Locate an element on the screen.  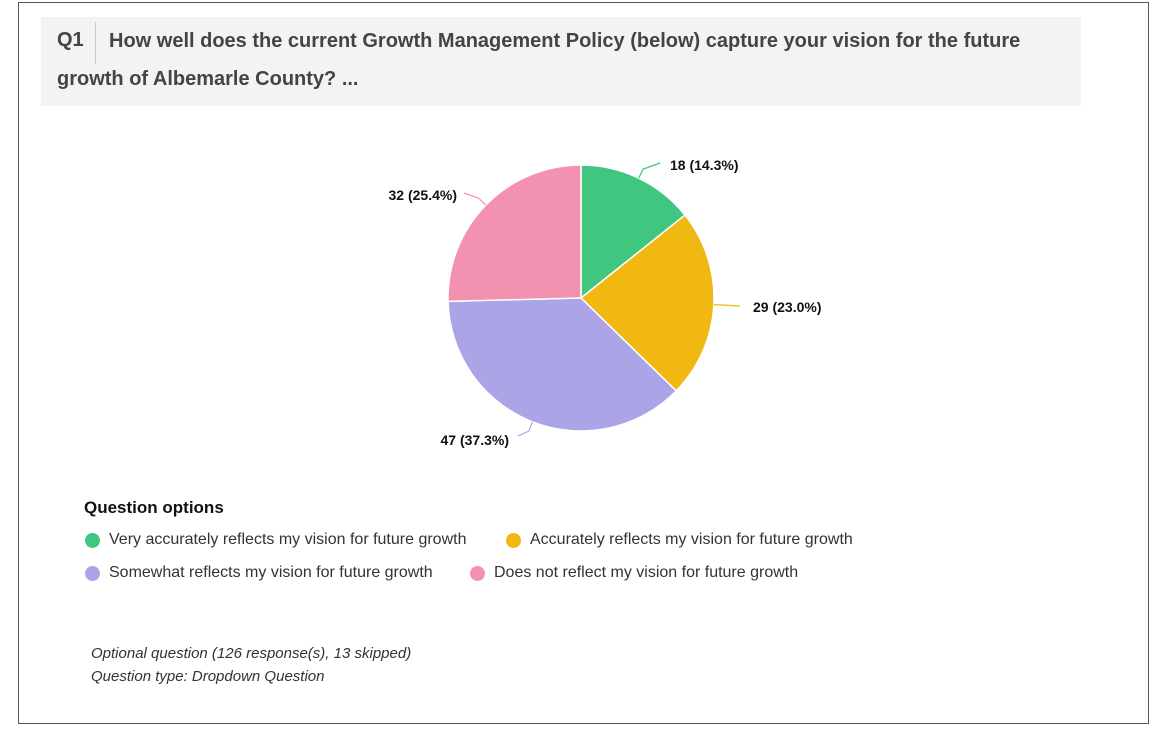
data-label-2: 29 (23.0%) is located at coordinates (787, 307).